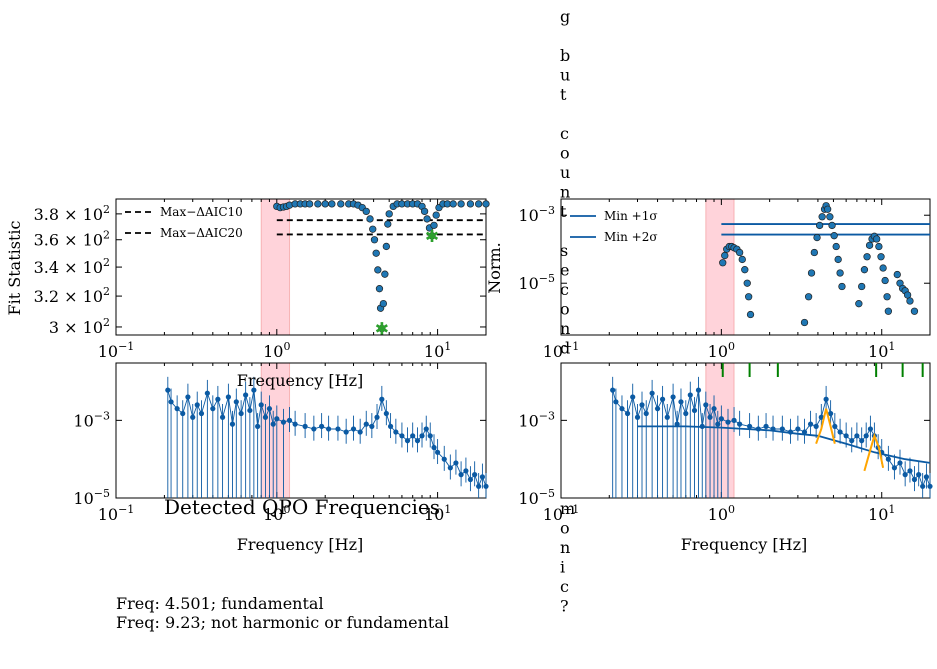  I want to click on vertical-char: e, so click(564, 270).